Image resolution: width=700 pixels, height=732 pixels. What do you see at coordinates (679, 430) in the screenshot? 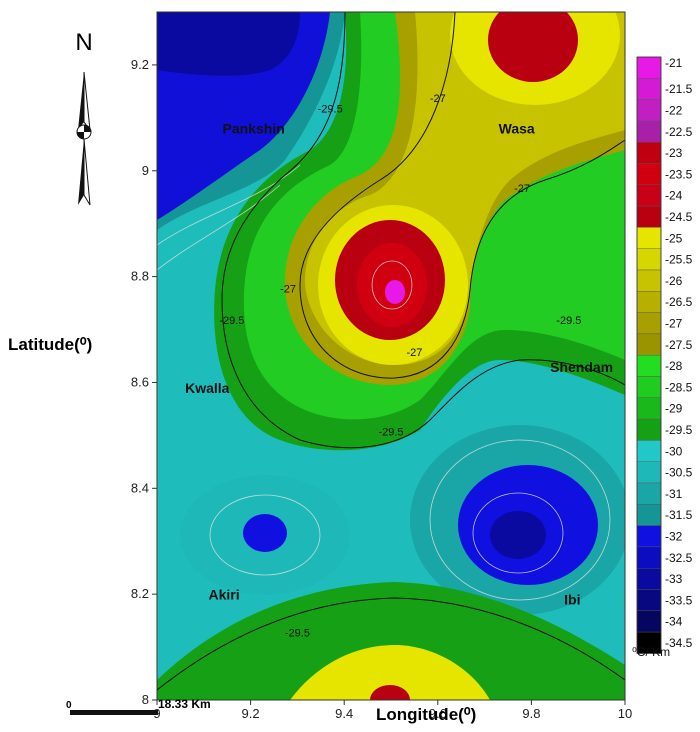
I see `legend-value: -29.5` at bounding box center [679, 430].